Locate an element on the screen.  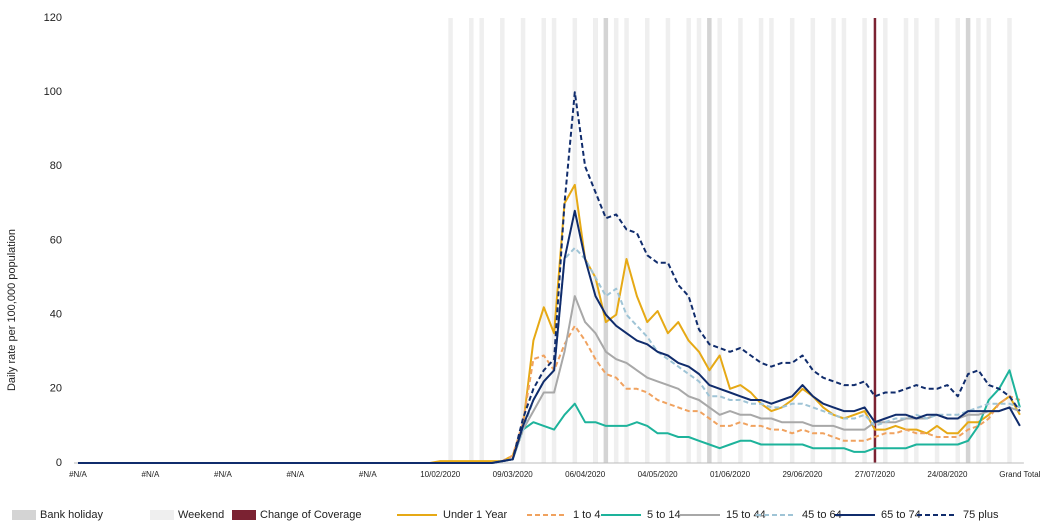
y-tick-label: 100 is located at coordinates (53, 92).